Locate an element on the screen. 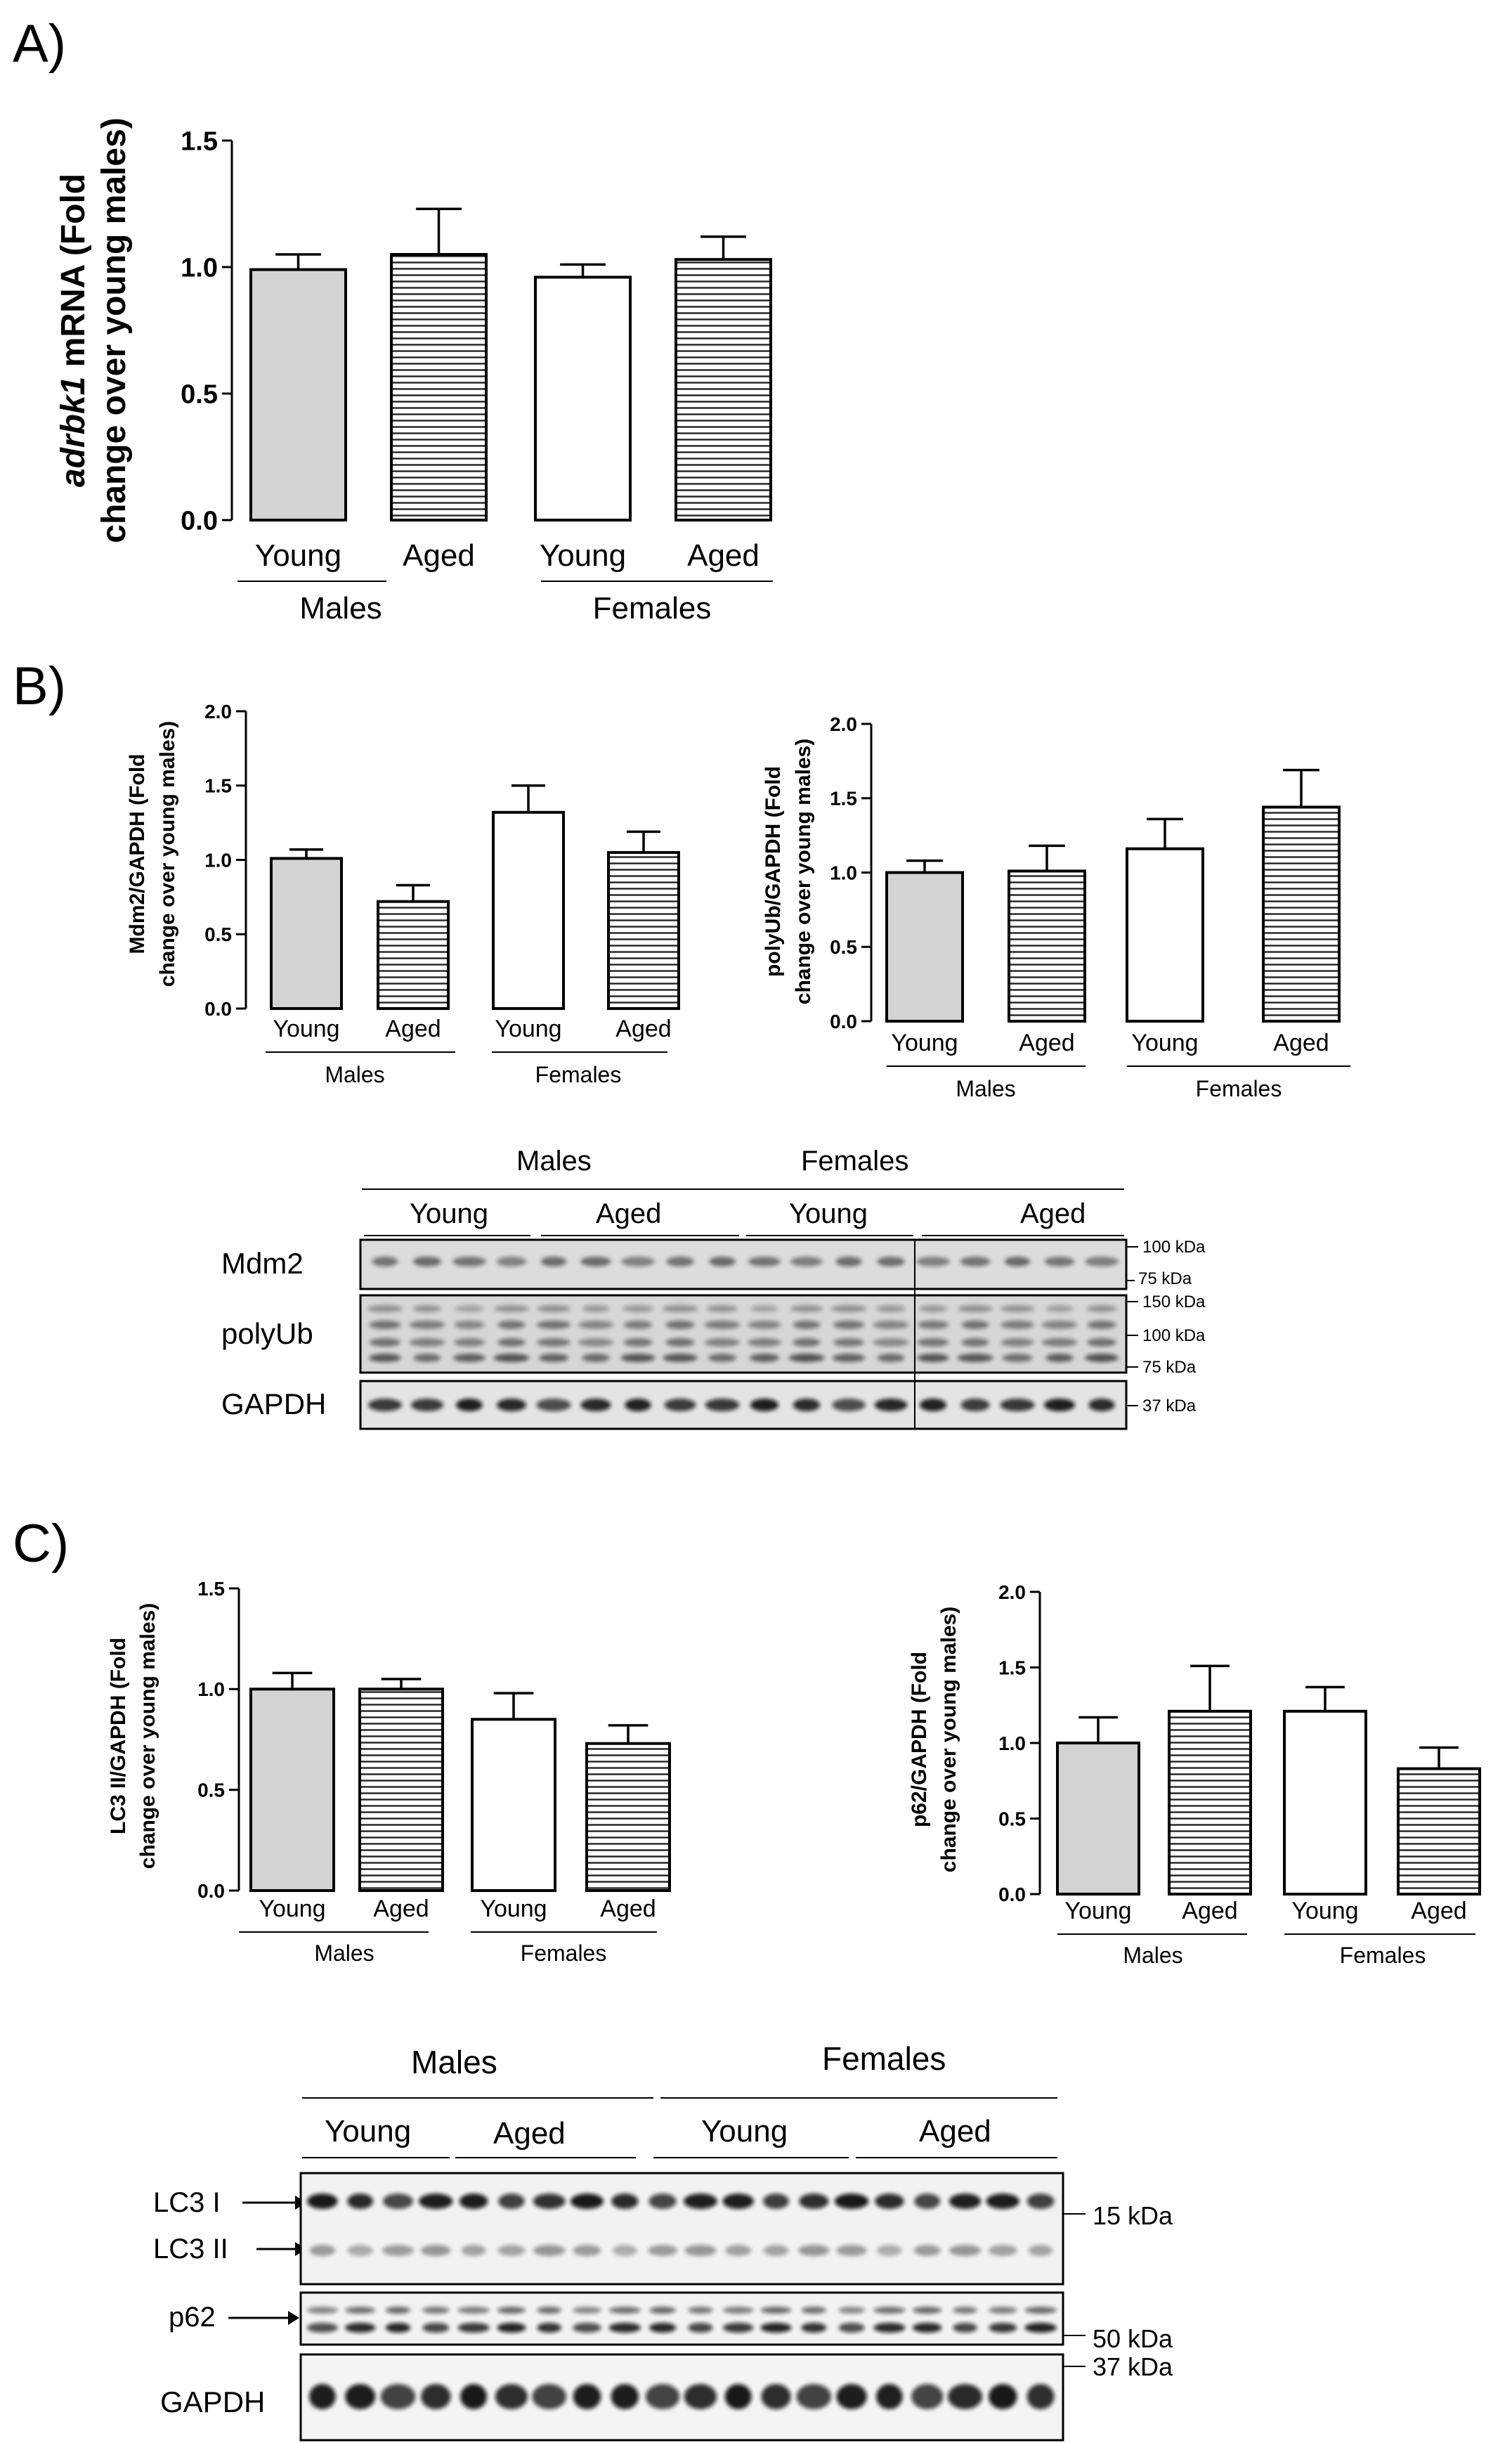 This screenshot has width=1512, height=2443. blot-b-sub-aged-m: Aged is located at coordinates (628, 1213).